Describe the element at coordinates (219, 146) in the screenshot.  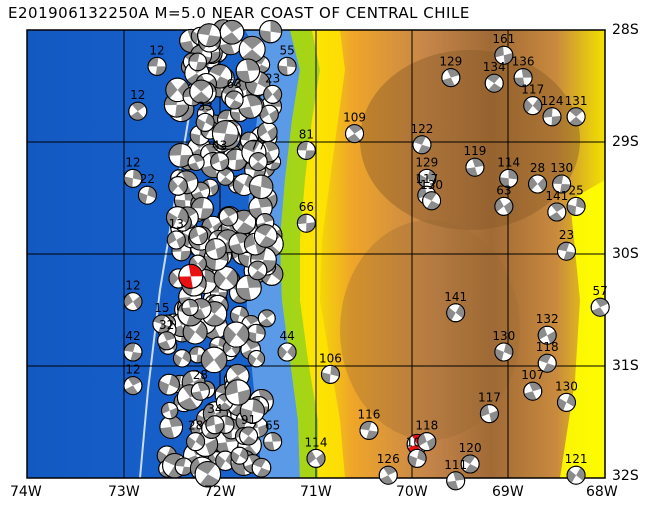
I see `event-depth-label: 43` at that location.